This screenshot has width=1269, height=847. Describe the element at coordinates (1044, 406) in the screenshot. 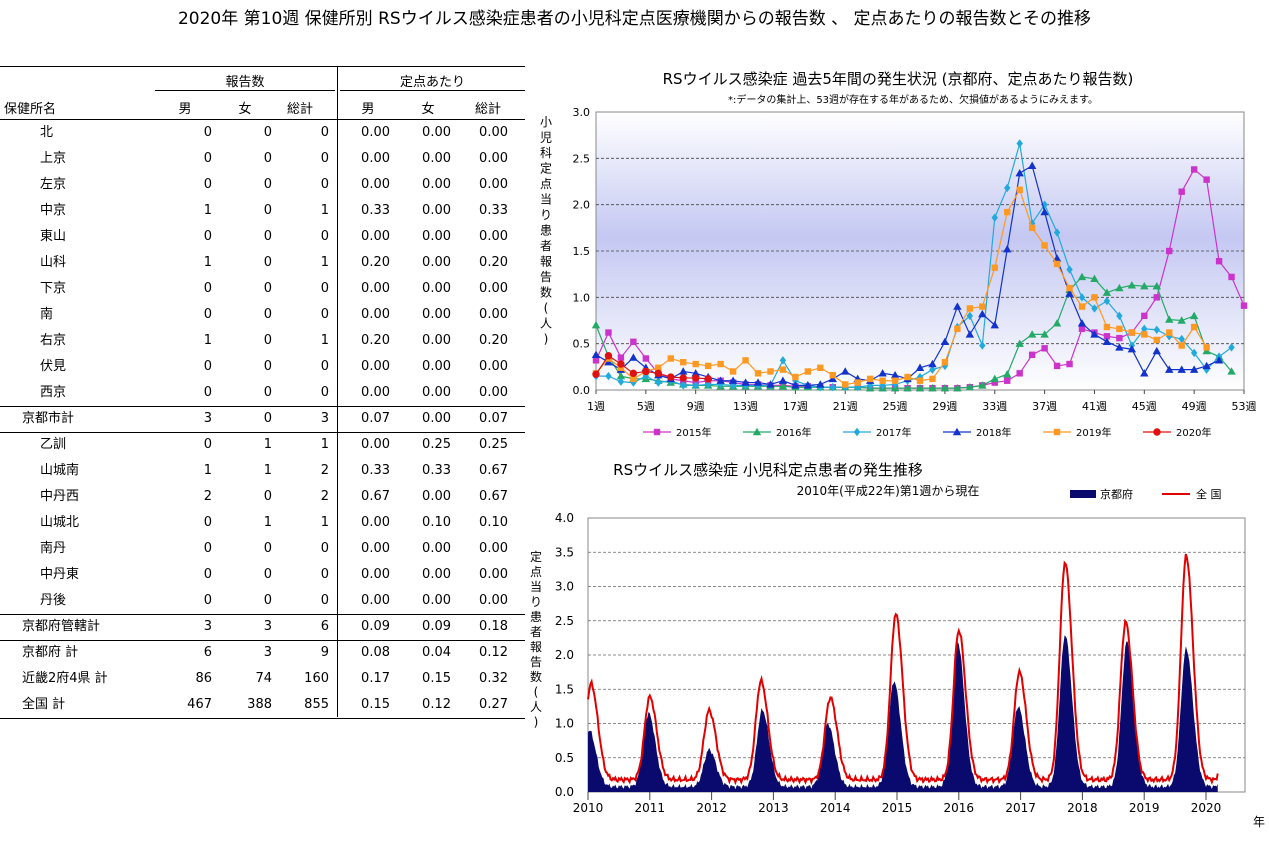

I see `chart1-x-tick: 37週` at that location.